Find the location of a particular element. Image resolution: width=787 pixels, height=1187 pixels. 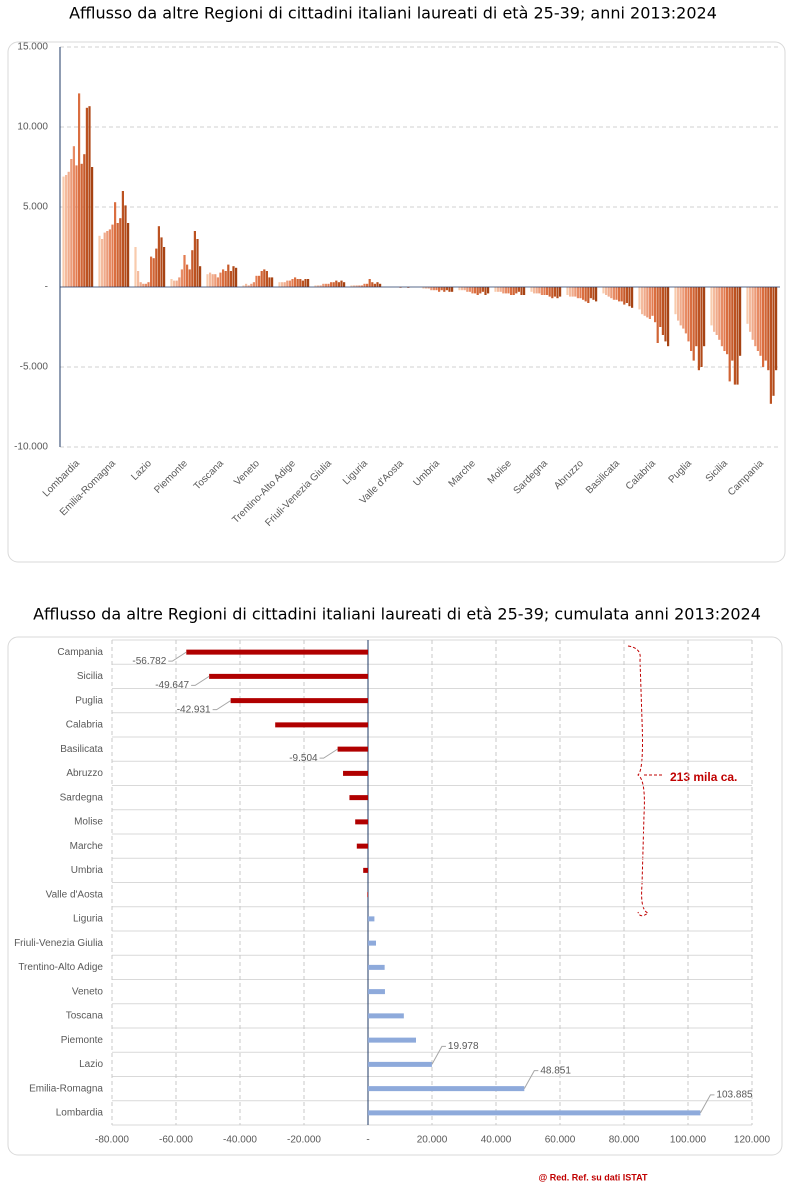

x-tick-label: 100.000 is located at coordinates (688, 1140).